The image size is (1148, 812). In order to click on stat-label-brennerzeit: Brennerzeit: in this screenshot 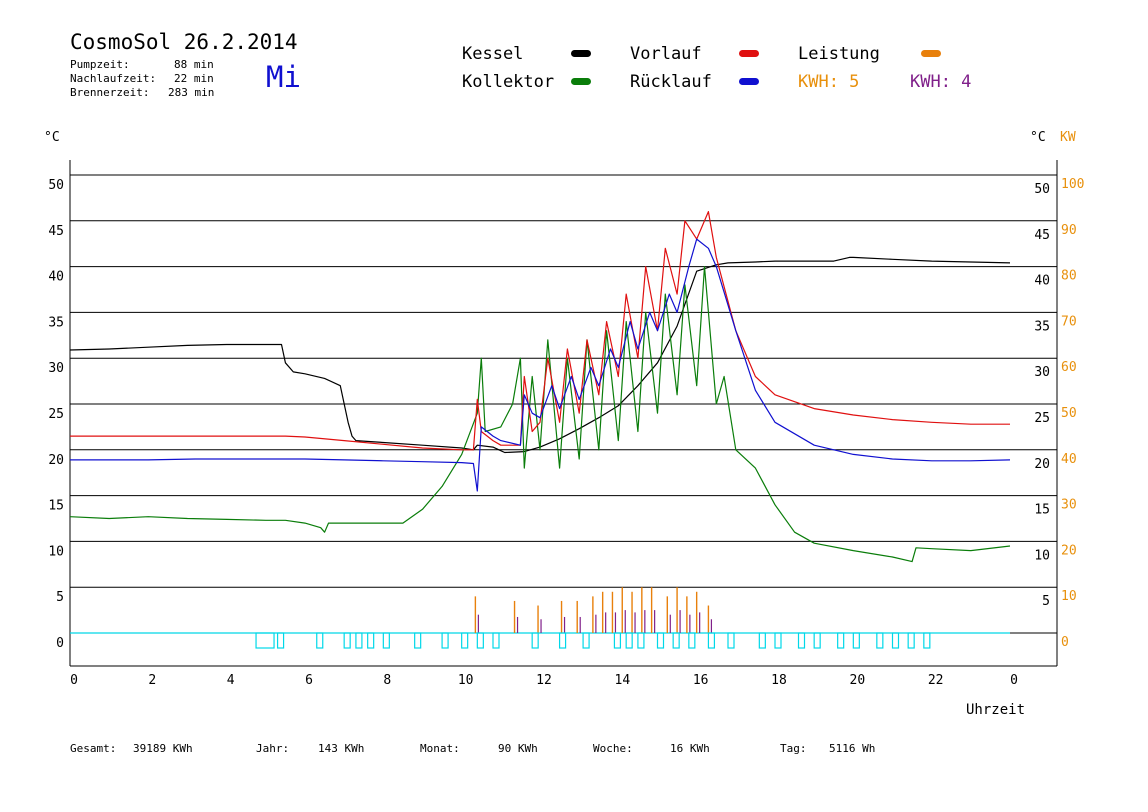, I will do `click(110, 92)`.